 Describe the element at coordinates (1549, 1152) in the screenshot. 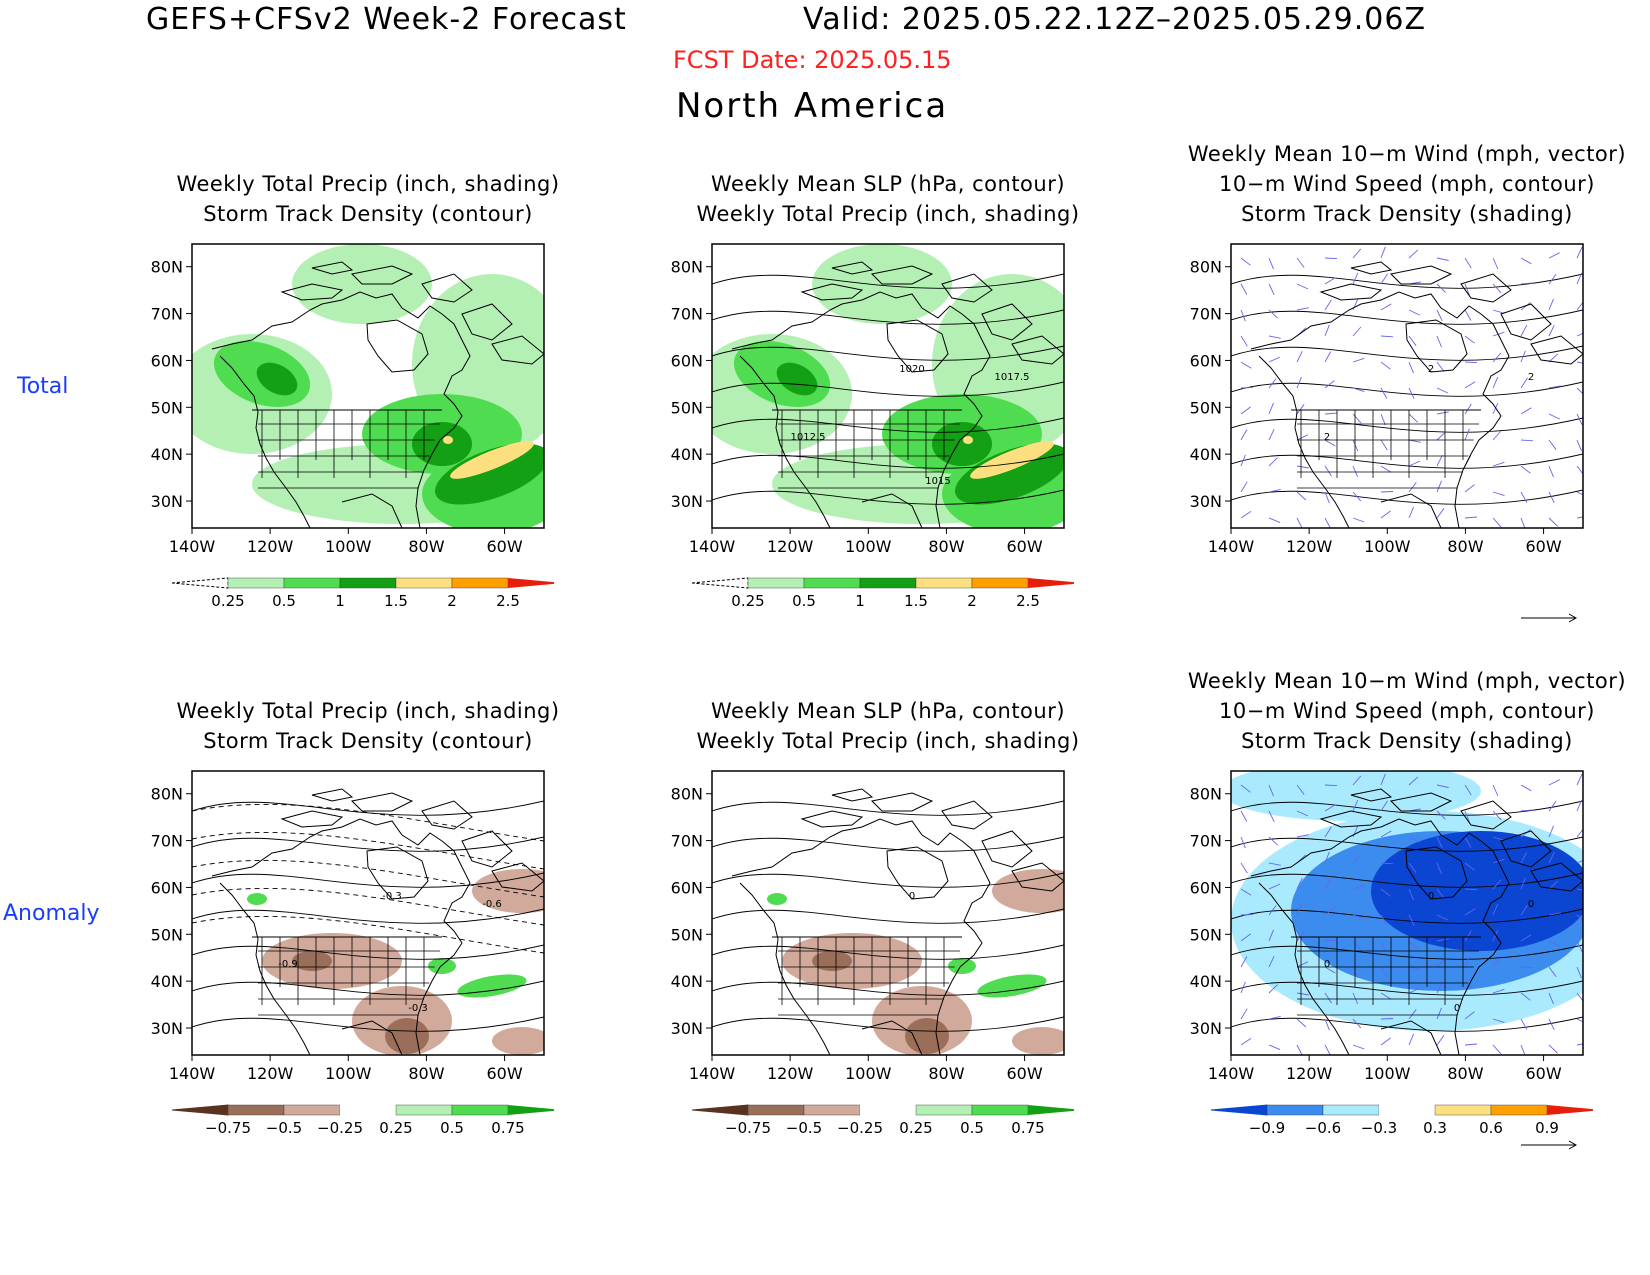

I see `wind-reference-label: 10` at that location.